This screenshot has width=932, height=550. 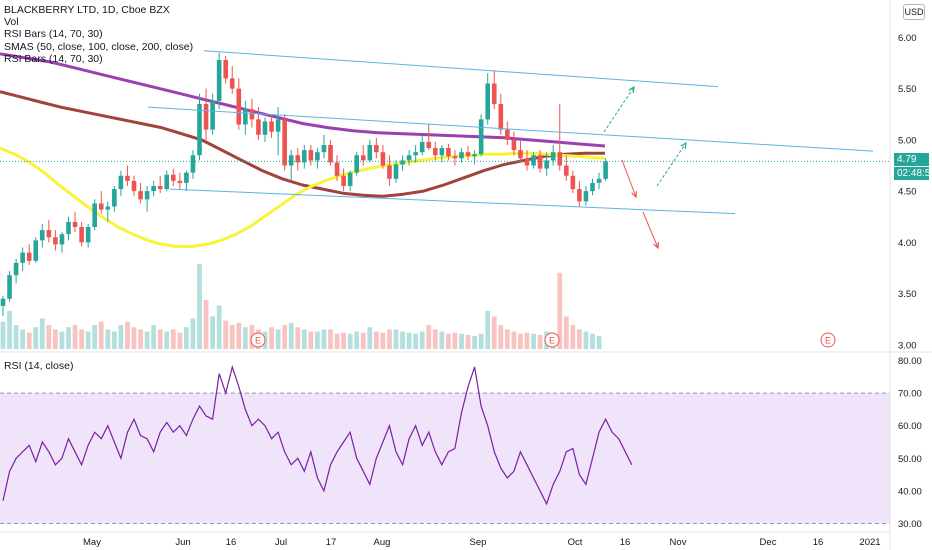 I want to click on time-tick-label: 2021, so click(x=869, y=542).